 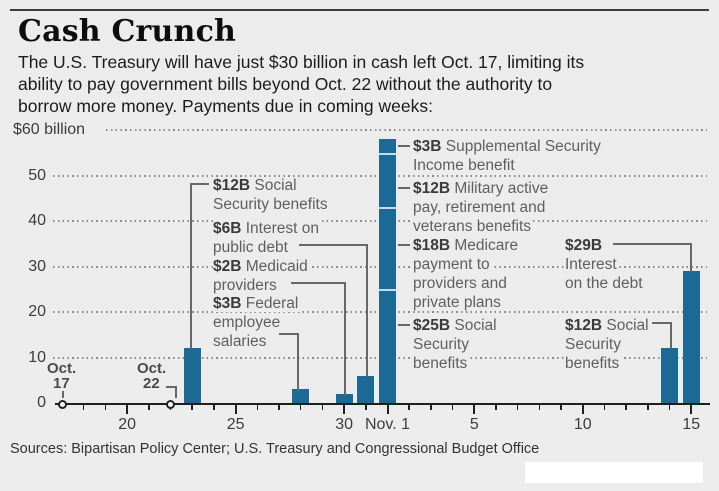 I want to click on y-tick-label-0: 0, so click(x=41, y=402).